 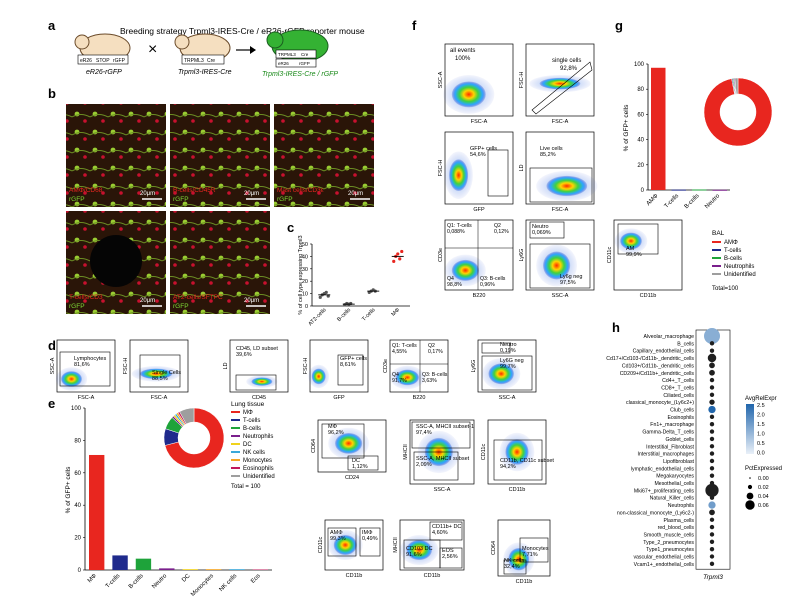 What do you see at coordinates (314, 446) in the screenshot?
I see `flow-y-axis-label: CD64` at bounding box center [314, 446].